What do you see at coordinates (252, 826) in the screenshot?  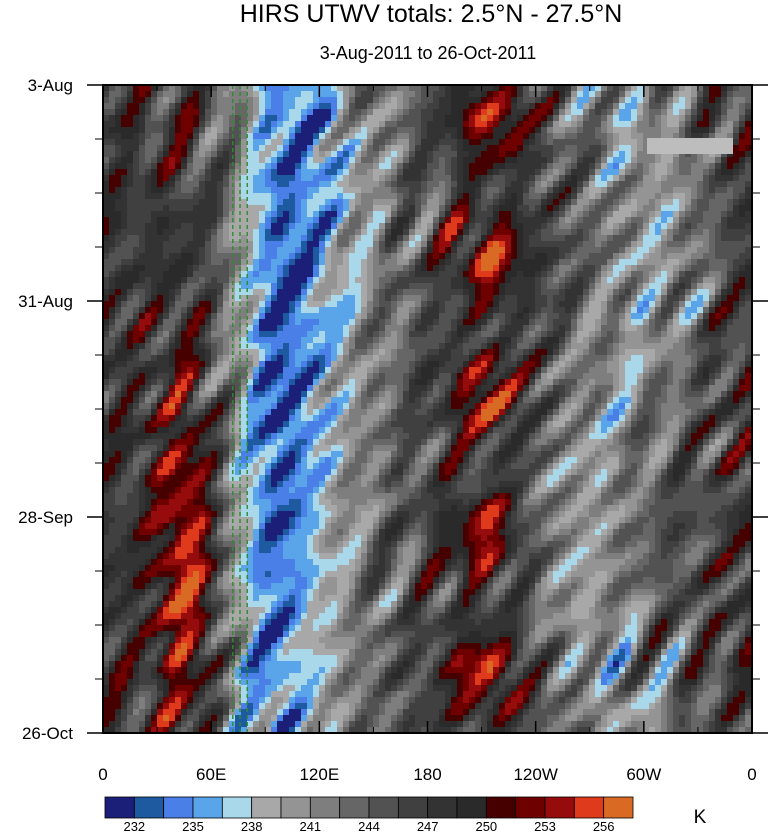 I see `colorbar-tick-label: 238` at bounding box center [252, 826].